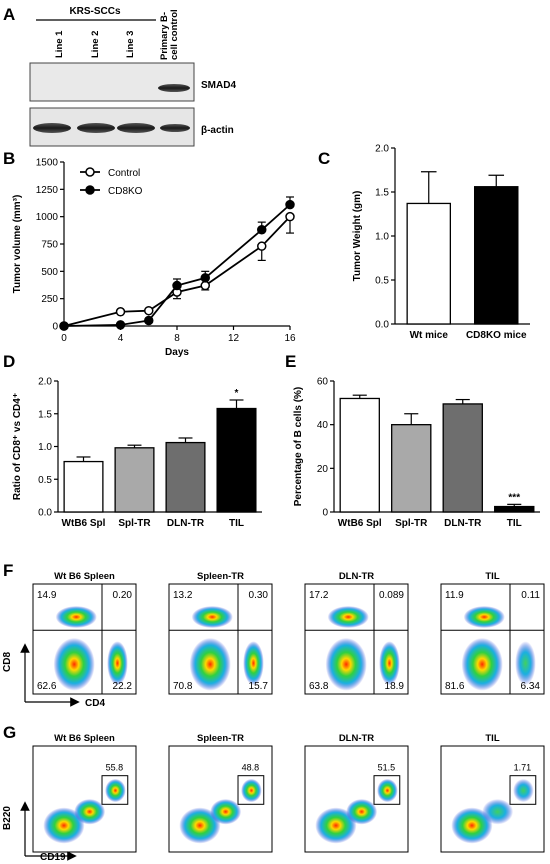 The width and height of the screenshot is (550, 864). Describe the element at coordinates (237, 393) in the screenshot. I see `significance-mark: *` at that location.